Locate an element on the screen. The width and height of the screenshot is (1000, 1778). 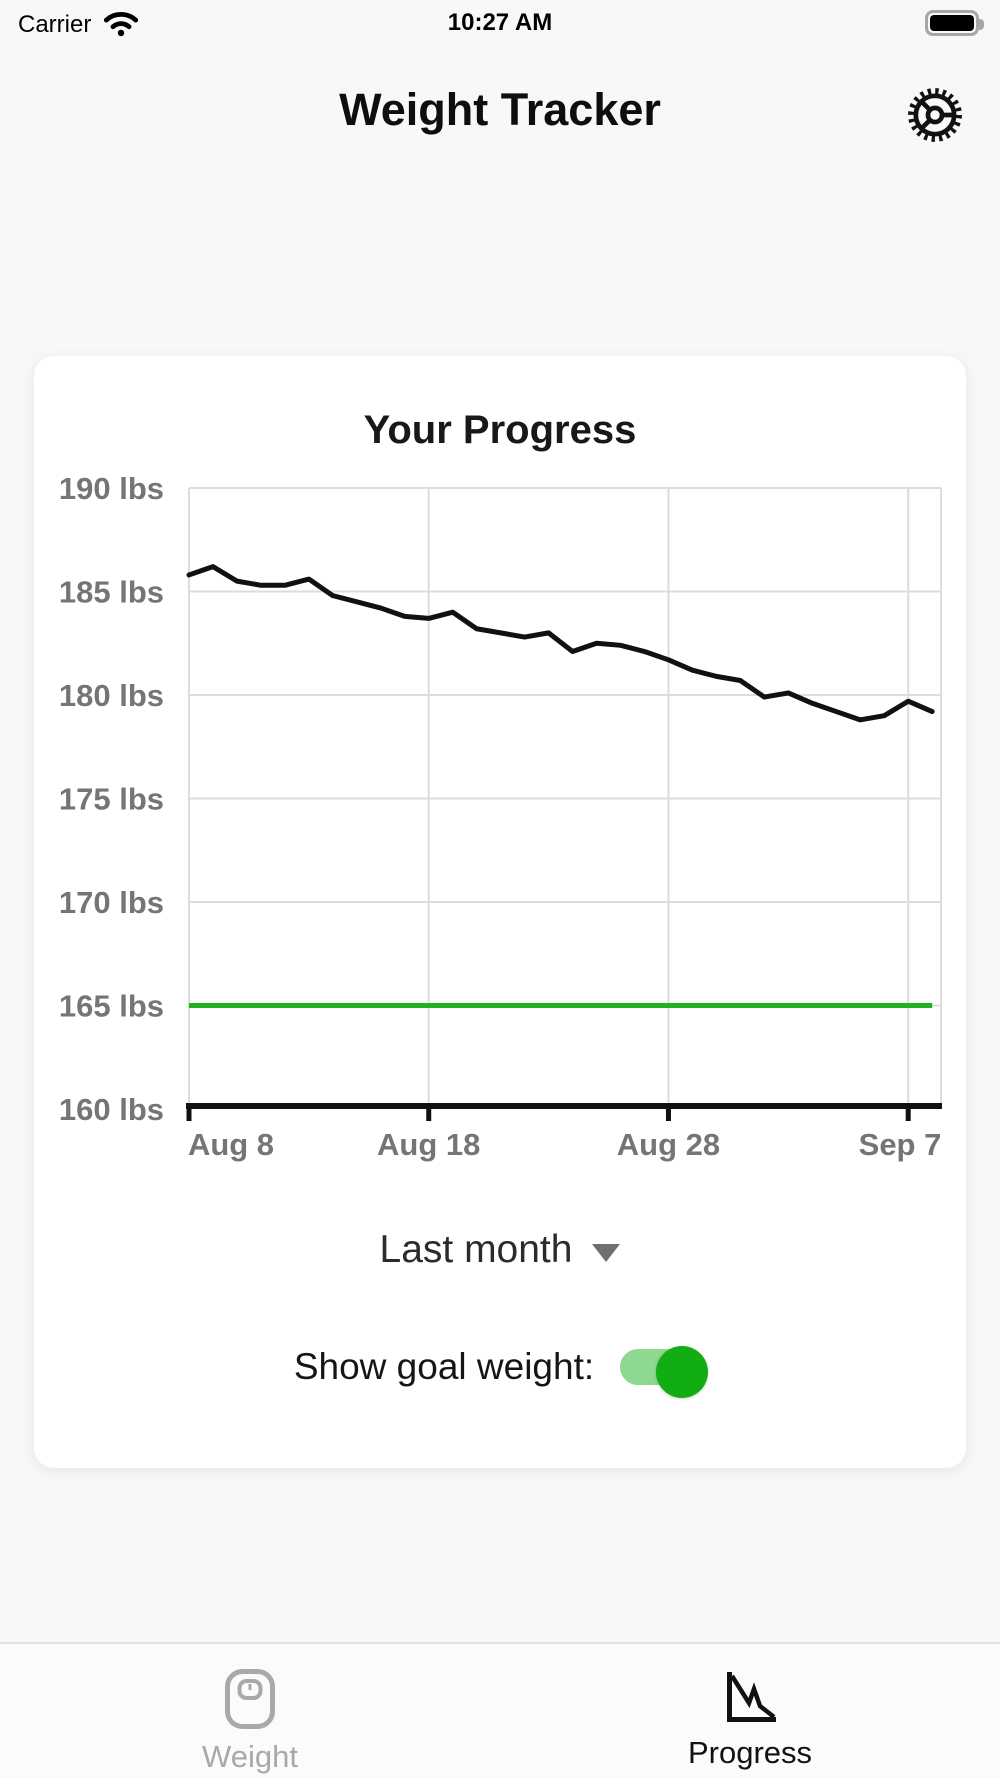
show-goal-weight-toggle is located at coordinates (664, 1372).